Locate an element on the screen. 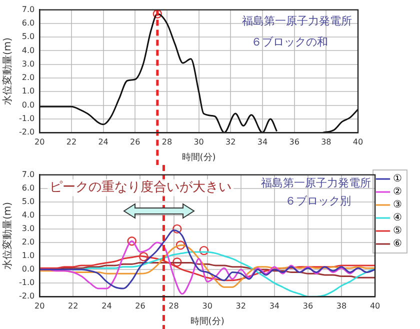  legend-label: ④ is located at coordinates (397, 218).